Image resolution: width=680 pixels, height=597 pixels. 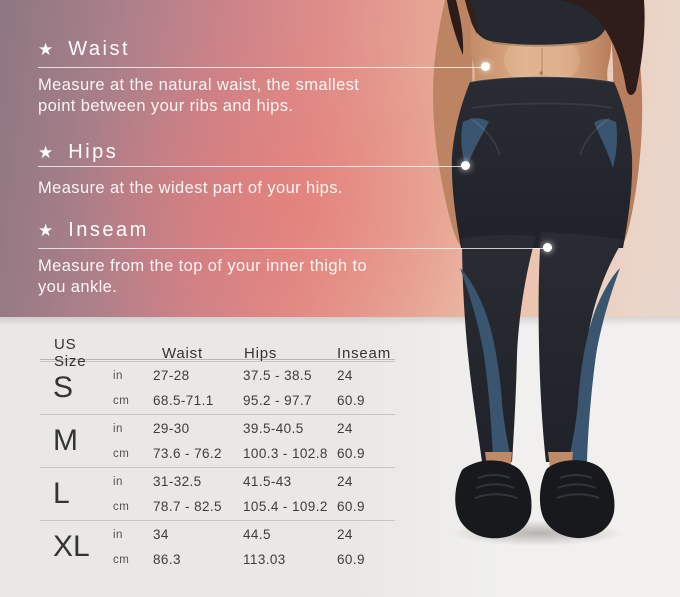 What do you see at coordinates (364, 353) in the screenshot?
I see `col-header-inseam: Inseam` at bounding box center [364, 353].